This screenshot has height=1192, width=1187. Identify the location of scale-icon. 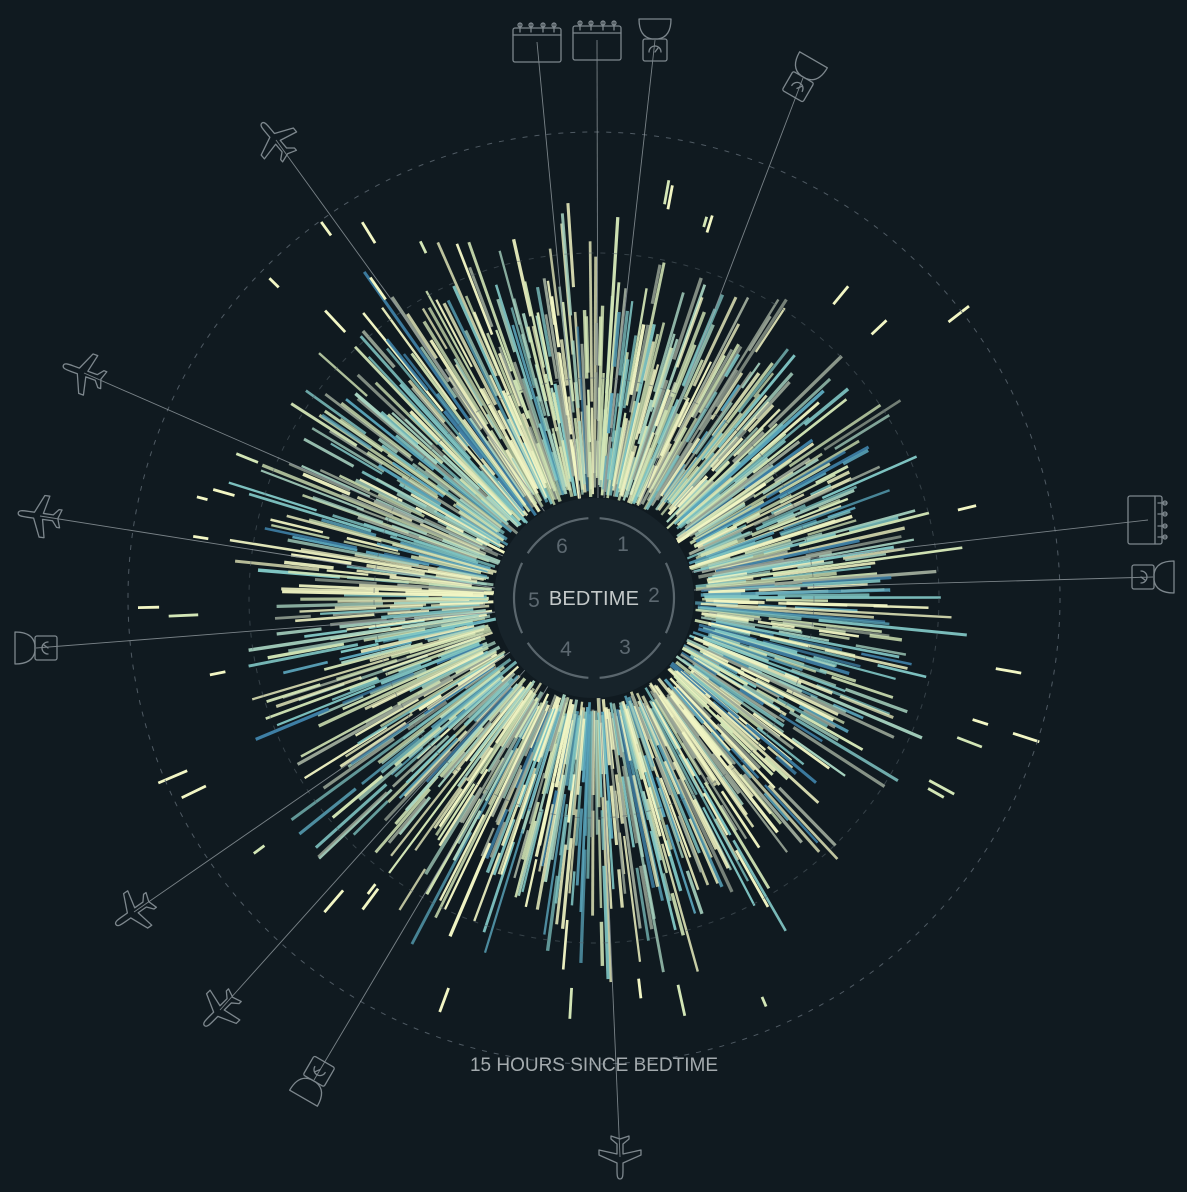
(803, 78).